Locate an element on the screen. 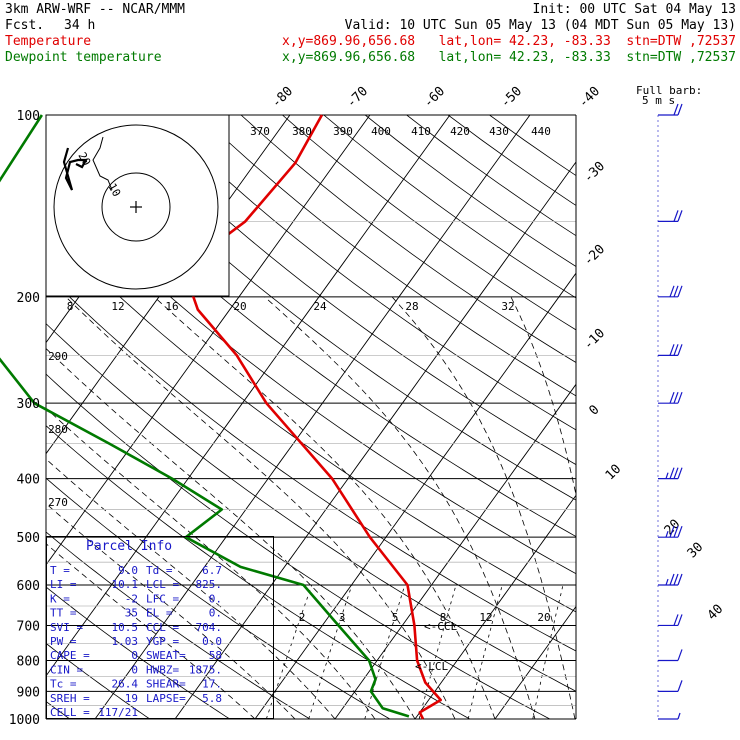  isotherm-label: -80 is located at coordinates (282, 97).